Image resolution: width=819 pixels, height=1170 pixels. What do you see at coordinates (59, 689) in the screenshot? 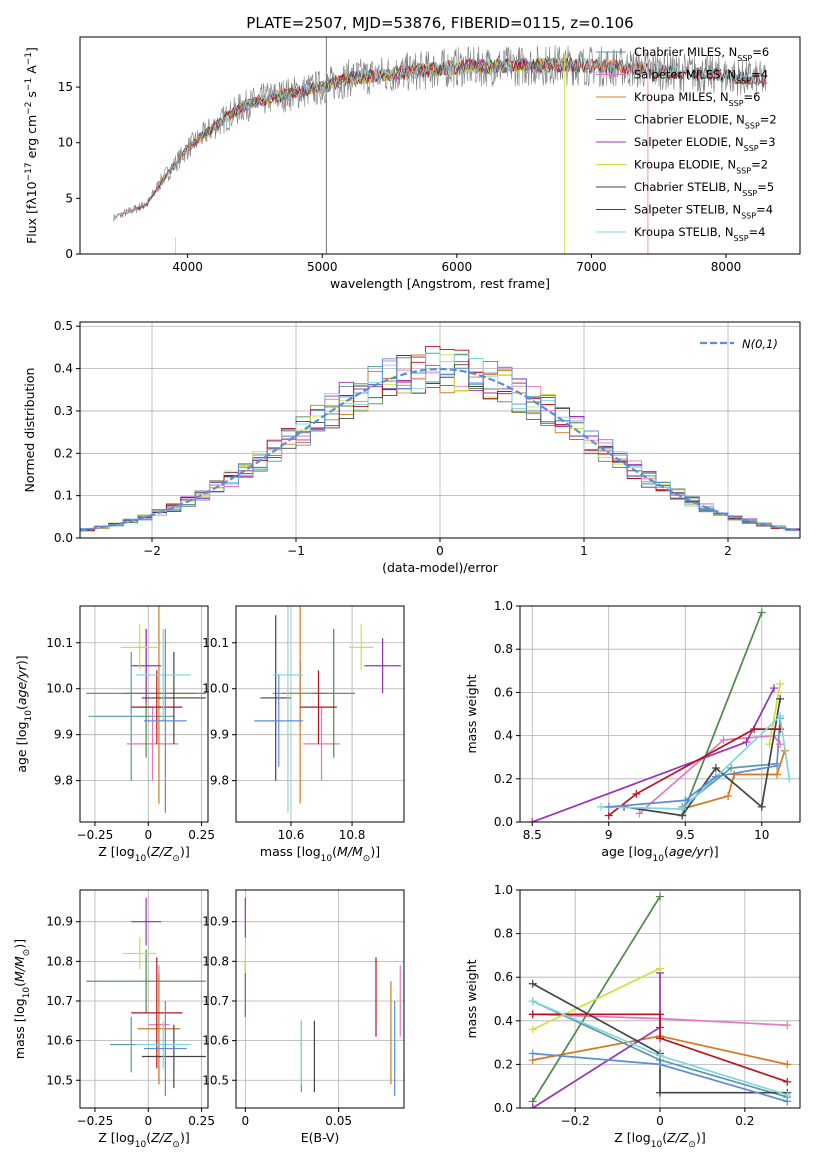
I see `y-tick-label: 10.0` at bounding box center [59, 689].